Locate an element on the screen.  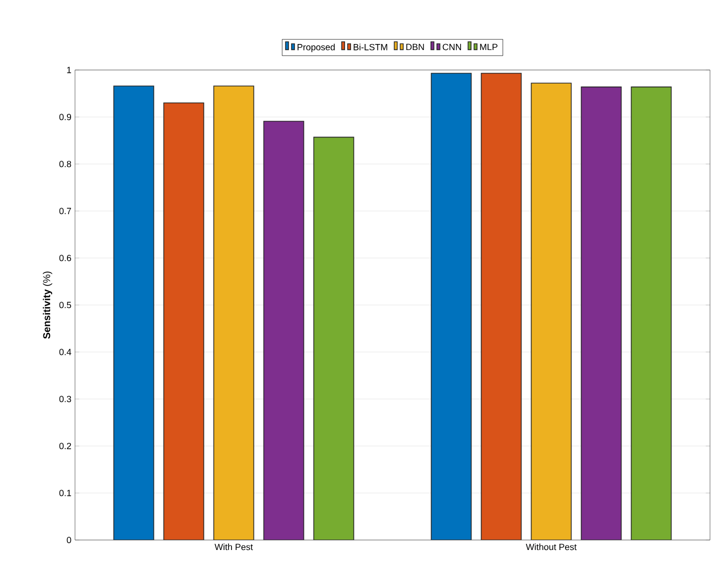
y-tick-label: 0.2 is located at coordinates (65, 446).